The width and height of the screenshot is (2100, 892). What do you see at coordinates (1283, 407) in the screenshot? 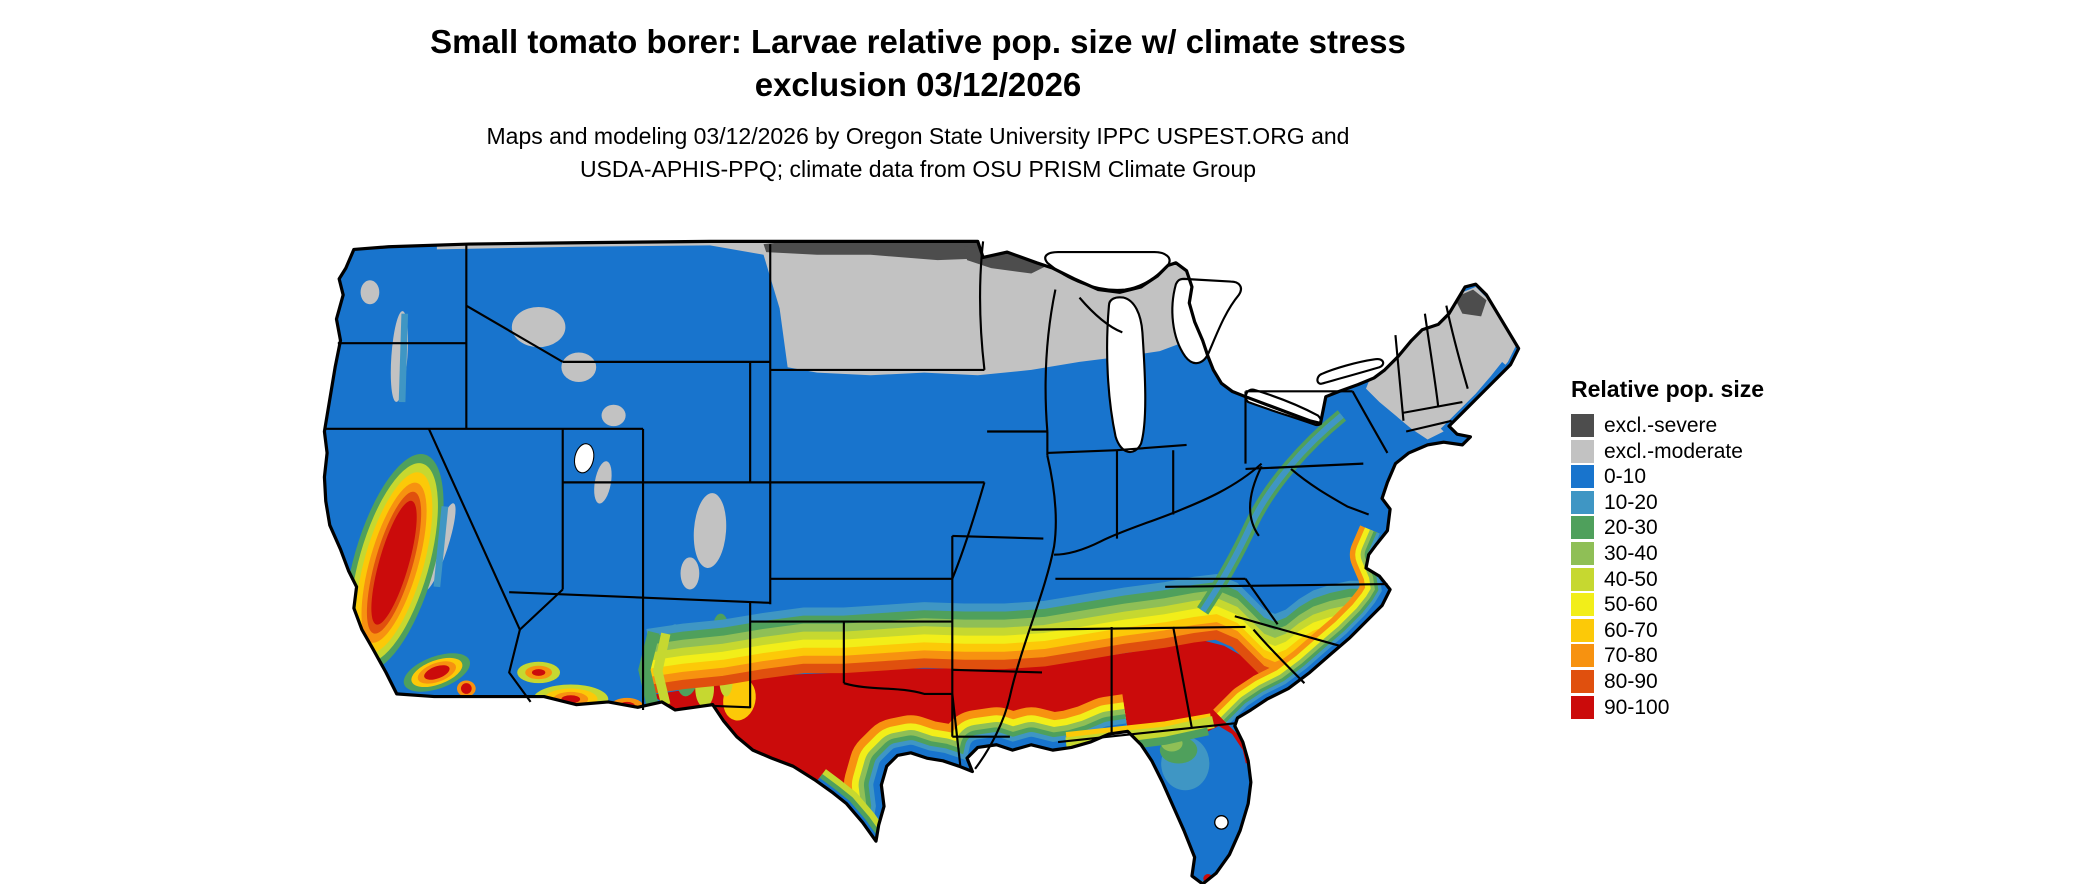
I see `lake-erie` at bounding box center [1283, 407].